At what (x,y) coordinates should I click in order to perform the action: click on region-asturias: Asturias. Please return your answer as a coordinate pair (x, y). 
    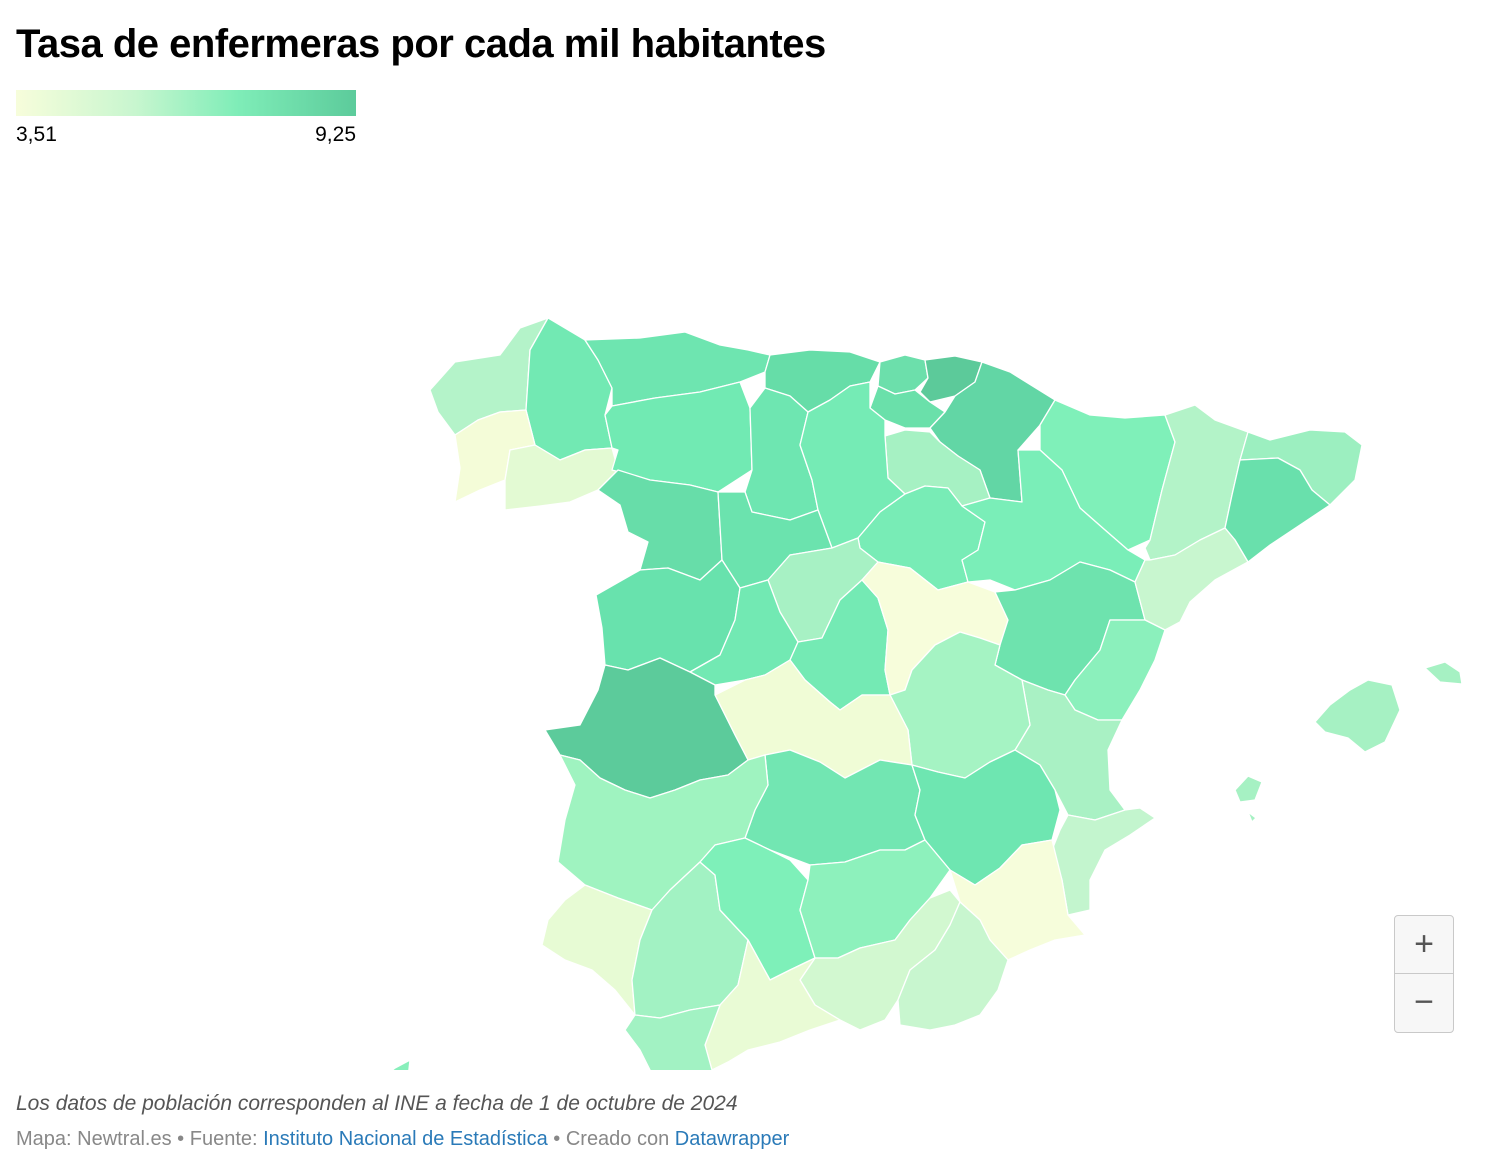
    Looking at the image, I should click on (677, 369).